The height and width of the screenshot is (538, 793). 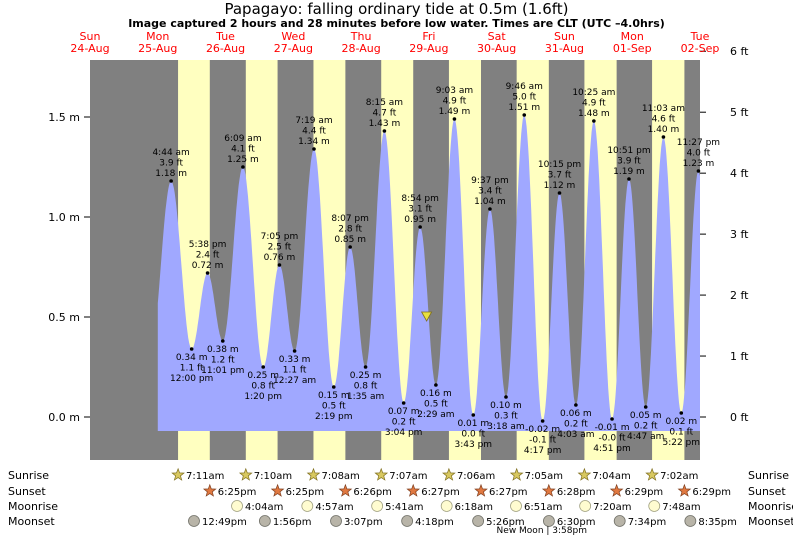 What do you see at coordinates (698, 143) in the screenshot?
I see `high-tide-label: 11:27 pm` at bounding box center [698, 143].